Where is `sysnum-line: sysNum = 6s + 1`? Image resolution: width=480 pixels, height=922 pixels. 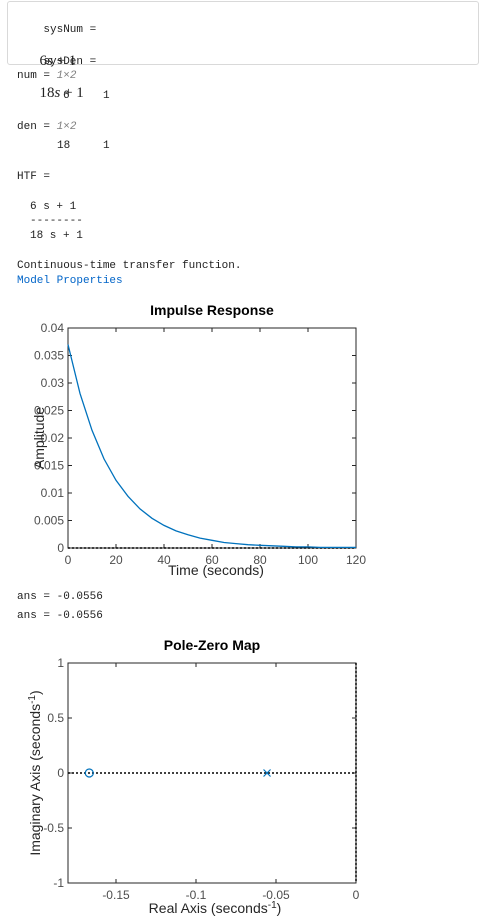 sysnum-line: sysNum = 6s + 1 is located at coordinates (57, 55).